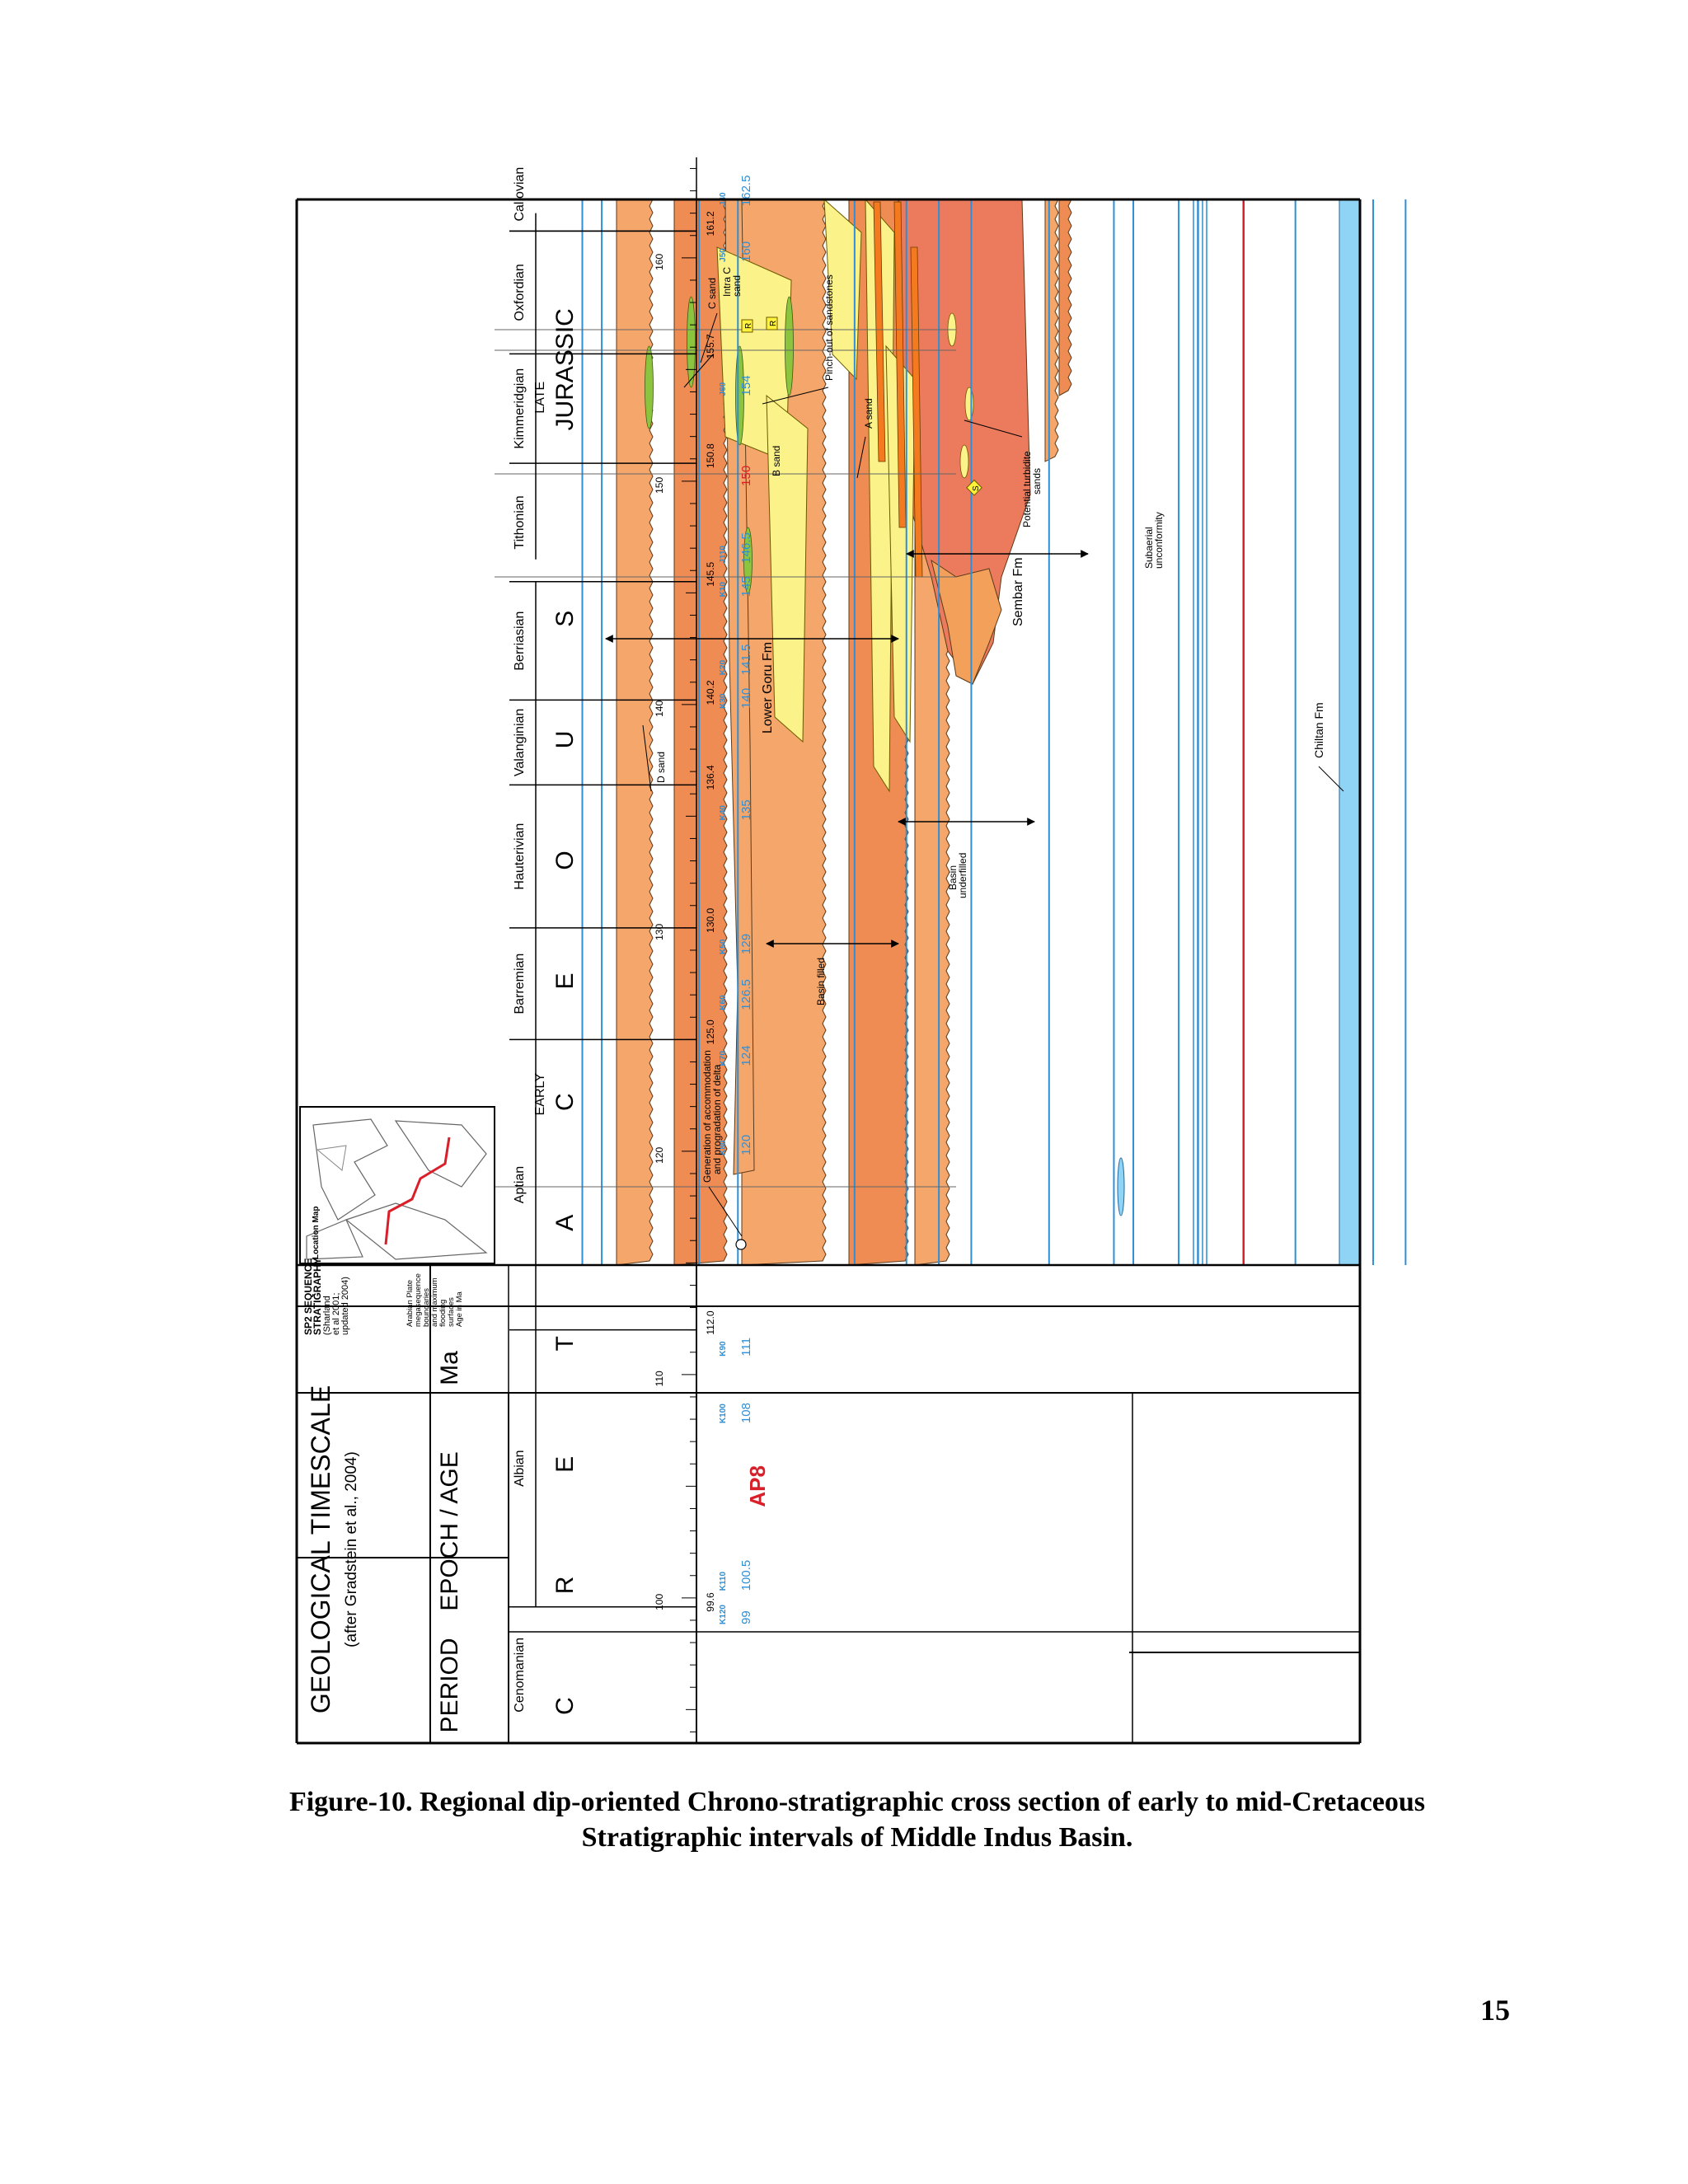  What do you see at coordinates (565, 1102) in the screenshot?
I see `period-letter: C` at bounding box center [565, 1102].